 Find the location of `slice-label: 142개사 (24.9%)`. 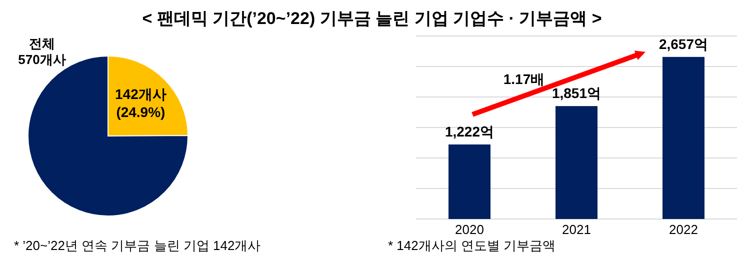

slice-label: 142개사 (24.9%) is located at coordinates (140, 103).